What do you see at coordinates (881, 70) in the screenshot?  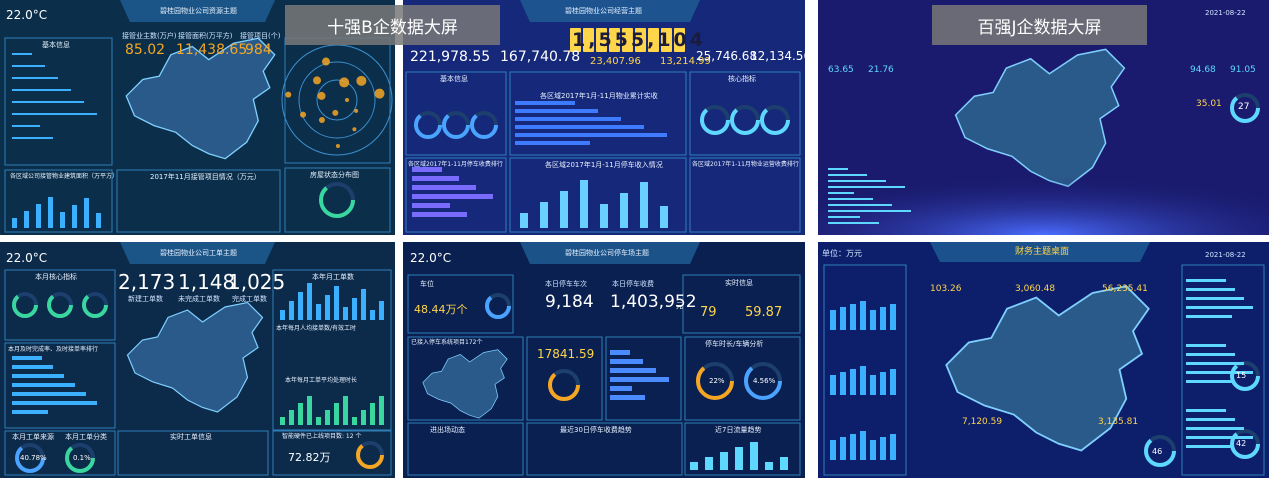 I see `metric: 21.76` at bounding box center [881, 70].